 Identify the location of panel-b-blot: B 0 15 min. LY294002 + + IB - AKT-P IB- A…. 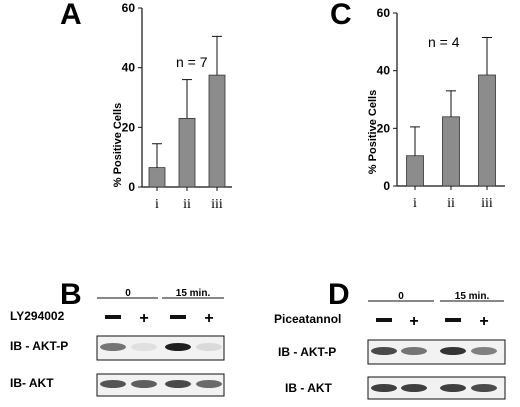
(117, 337).